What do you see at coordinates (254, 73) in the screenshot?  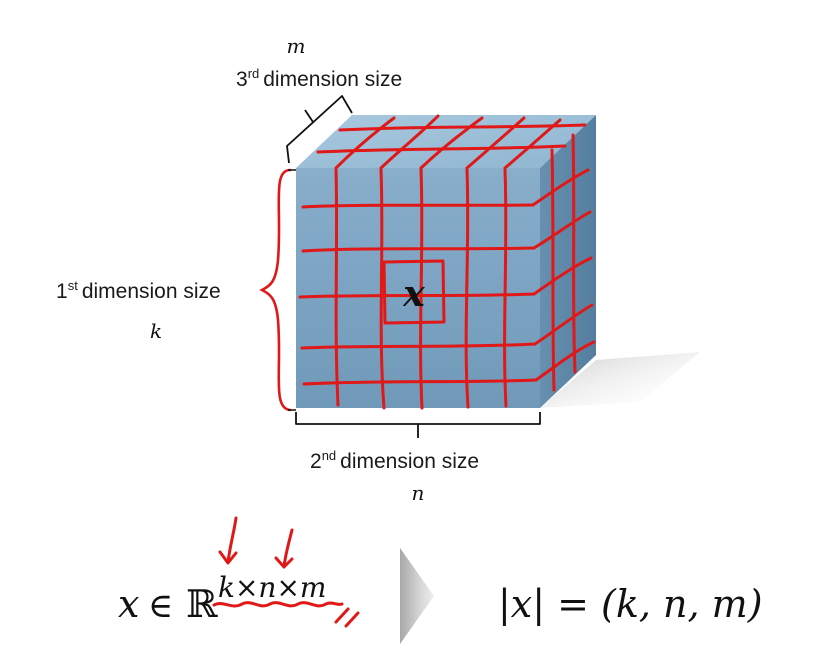 I see `third-dimension-ordinal-suffix: rd` at bounding box center [254, 73].